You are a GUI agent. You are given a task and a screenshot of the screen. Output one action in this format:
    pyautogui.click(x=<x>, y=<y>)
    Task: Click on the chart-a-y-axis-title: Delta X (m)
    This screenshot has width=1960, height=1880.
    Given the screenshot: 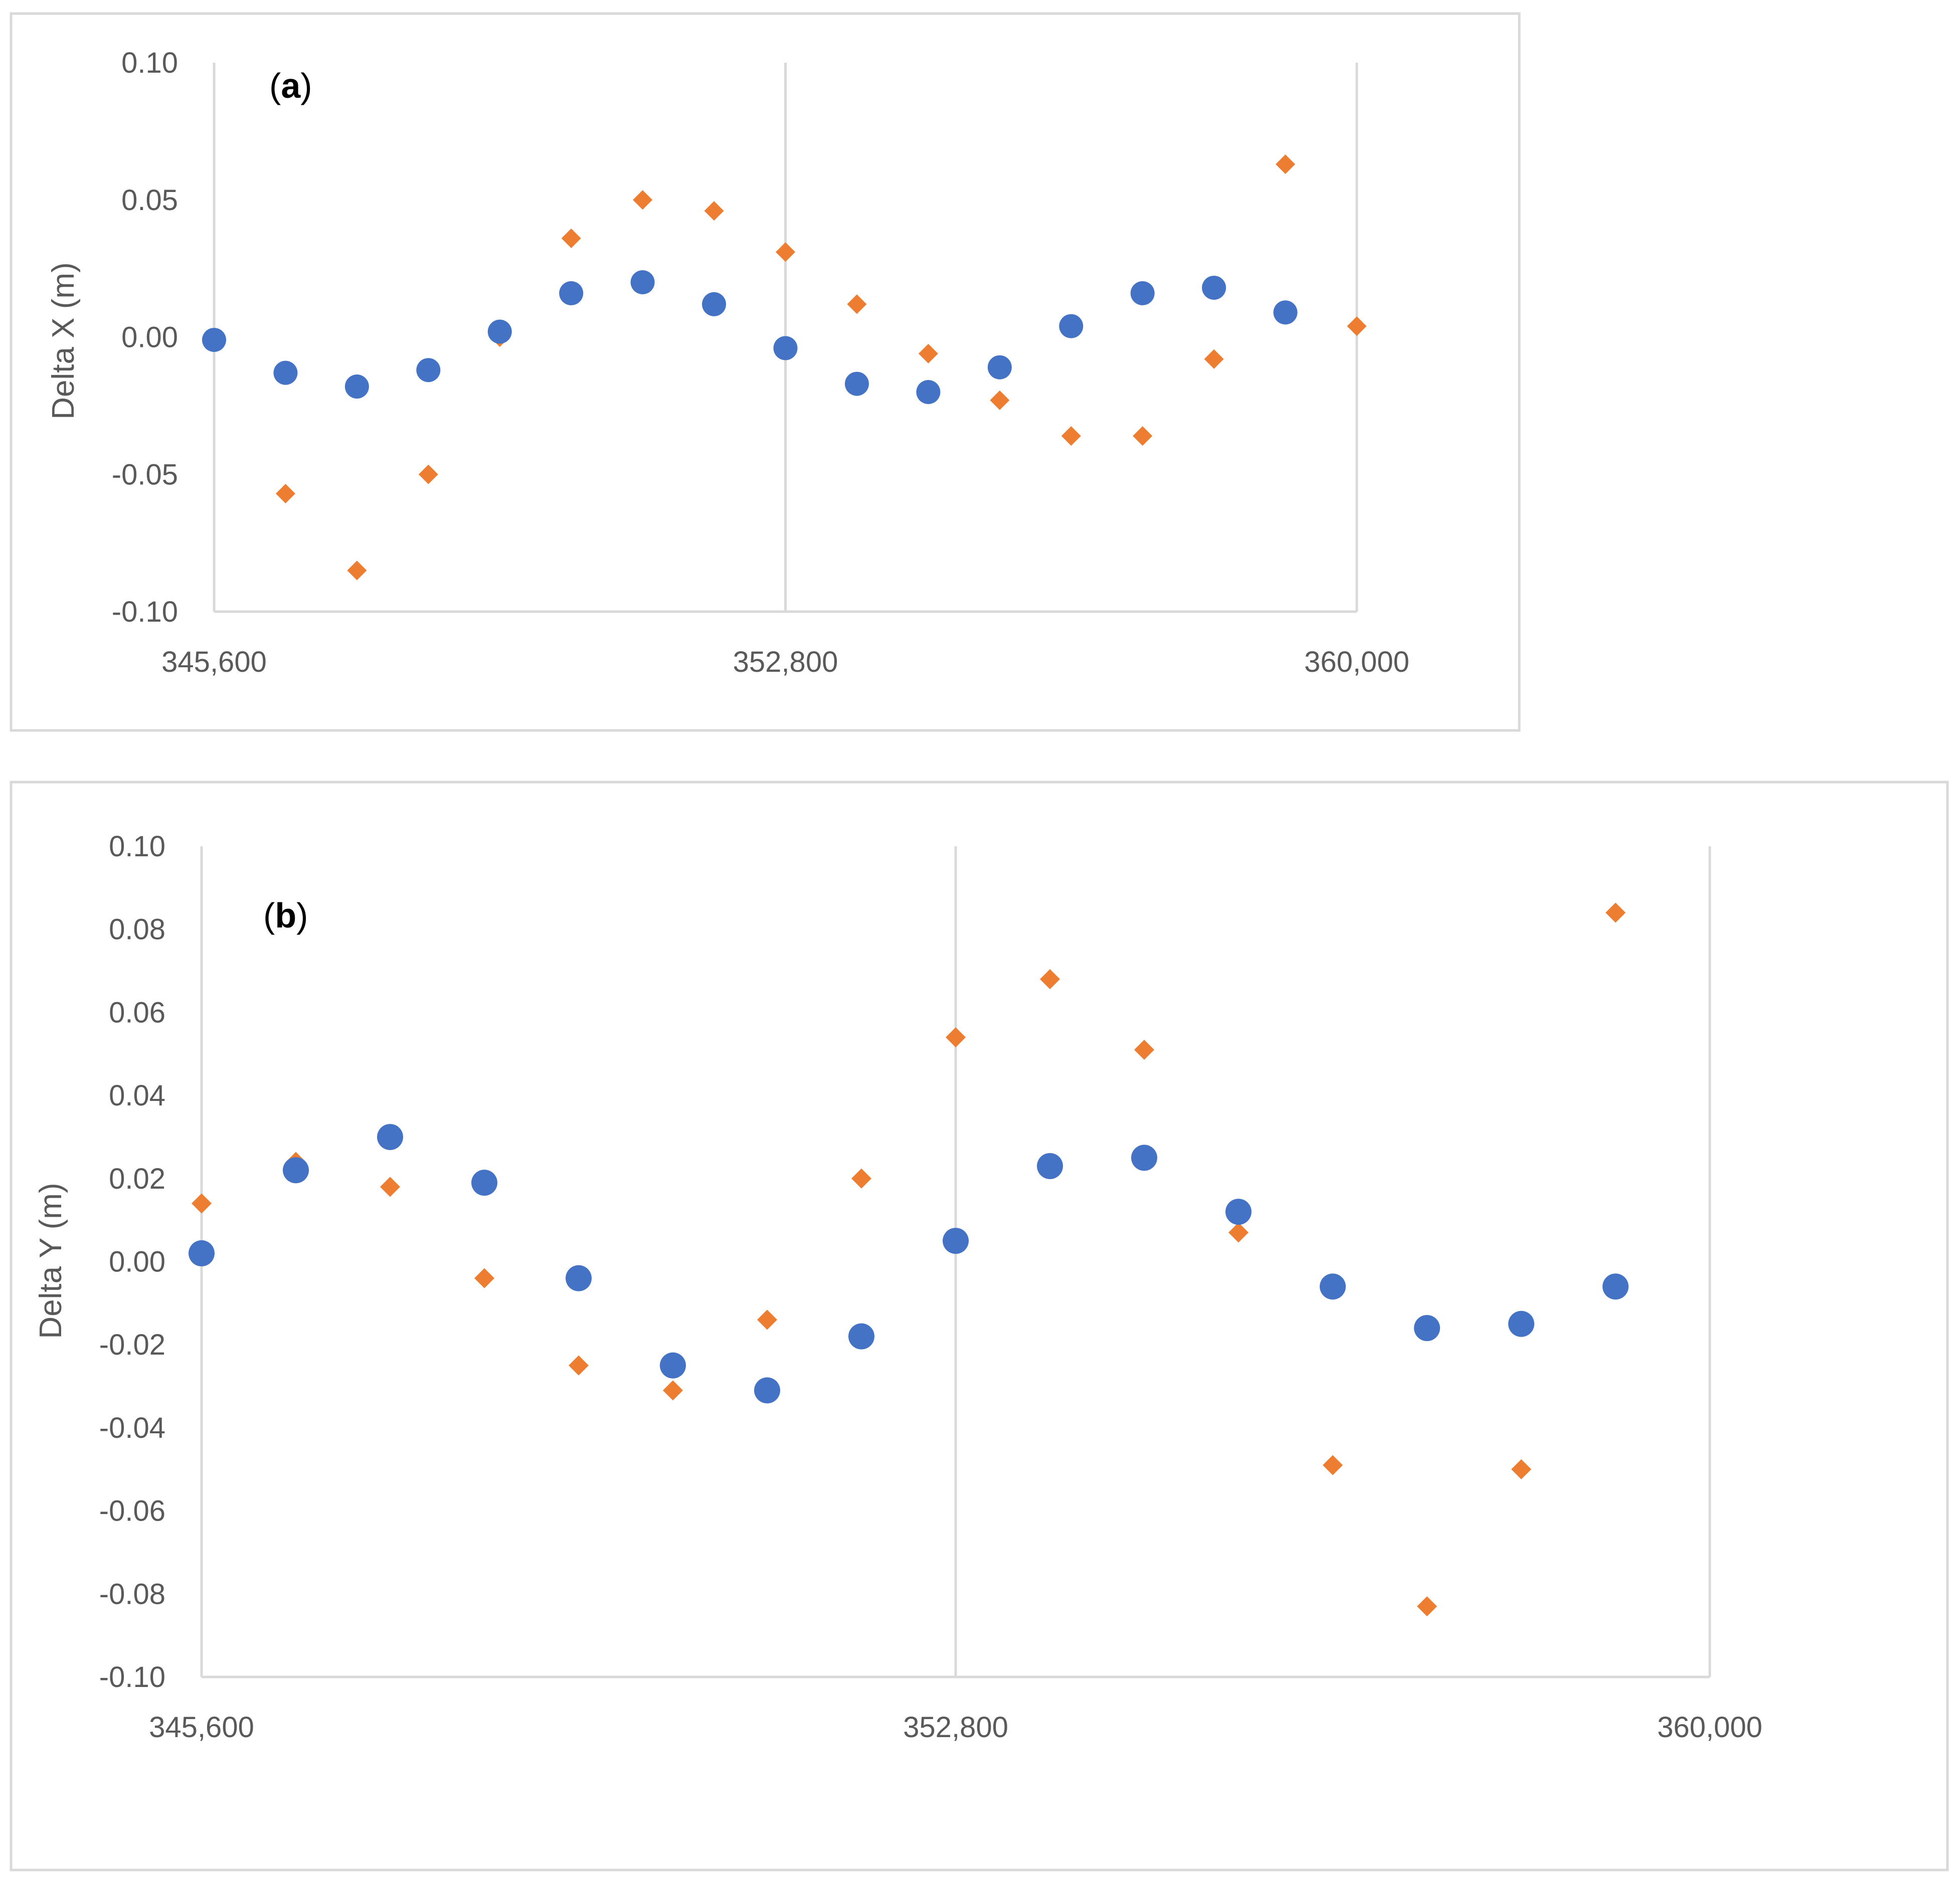 What is the action you would take?
    pyautogui.click(x=63, y=340)
    